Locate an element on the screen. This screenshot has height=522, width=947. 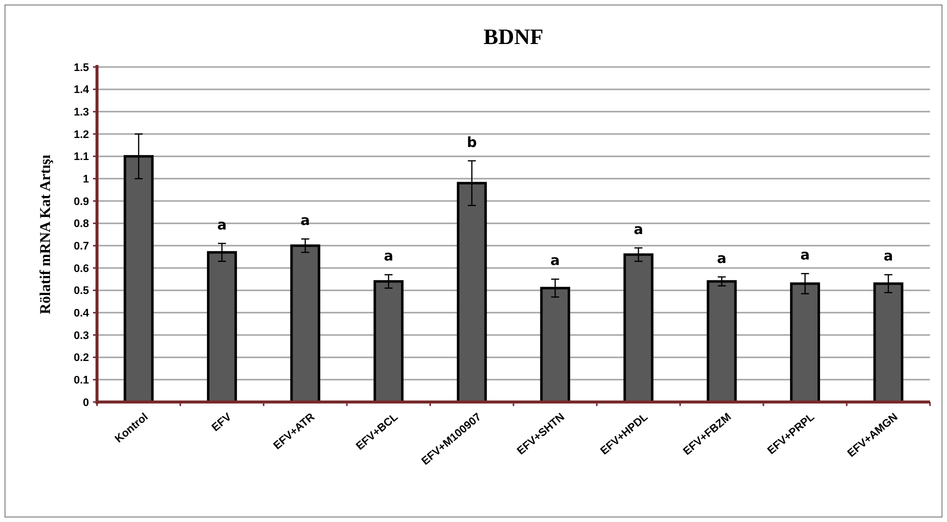
y-tick-label: 1.1 is located at coordinates (81, 157).